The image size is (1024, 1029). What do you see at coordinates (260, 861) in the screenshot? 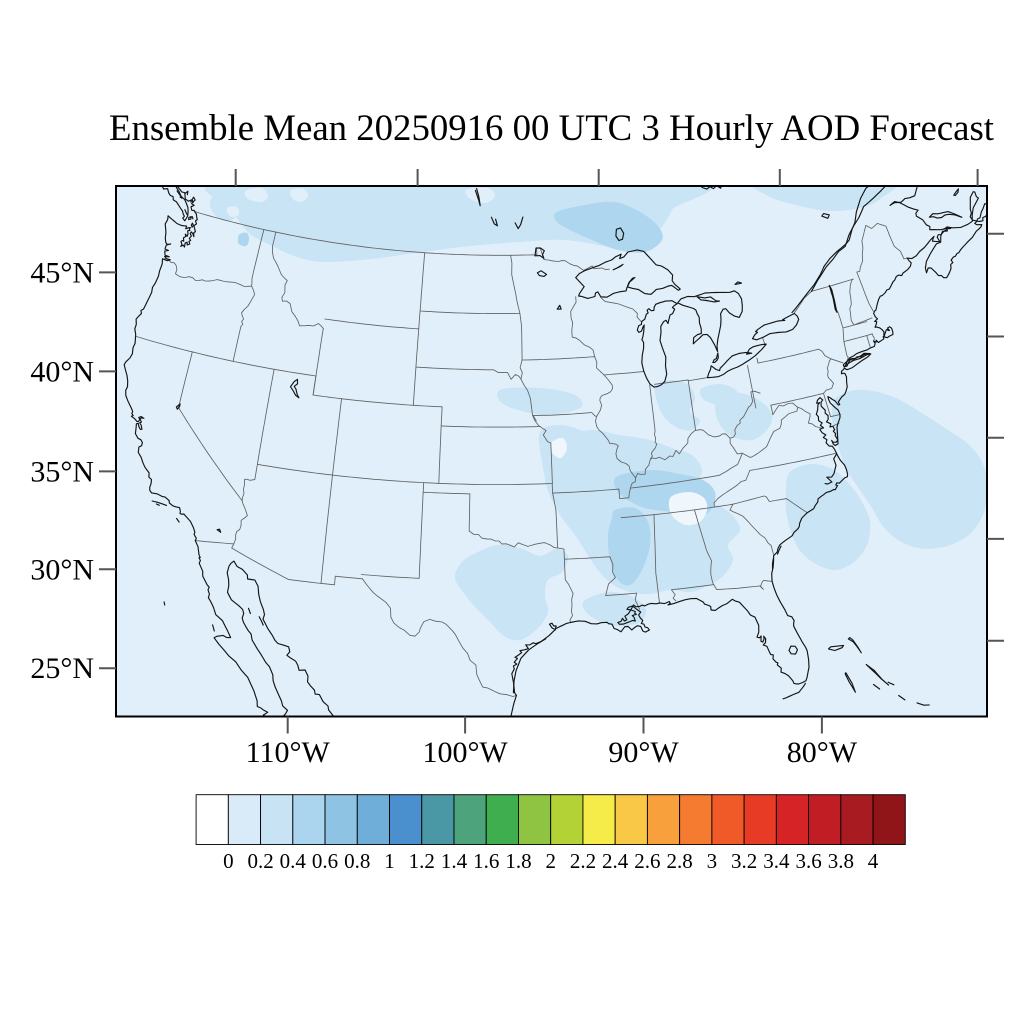
I see `svg-text: 0.2` at bounding box center [260, 861].